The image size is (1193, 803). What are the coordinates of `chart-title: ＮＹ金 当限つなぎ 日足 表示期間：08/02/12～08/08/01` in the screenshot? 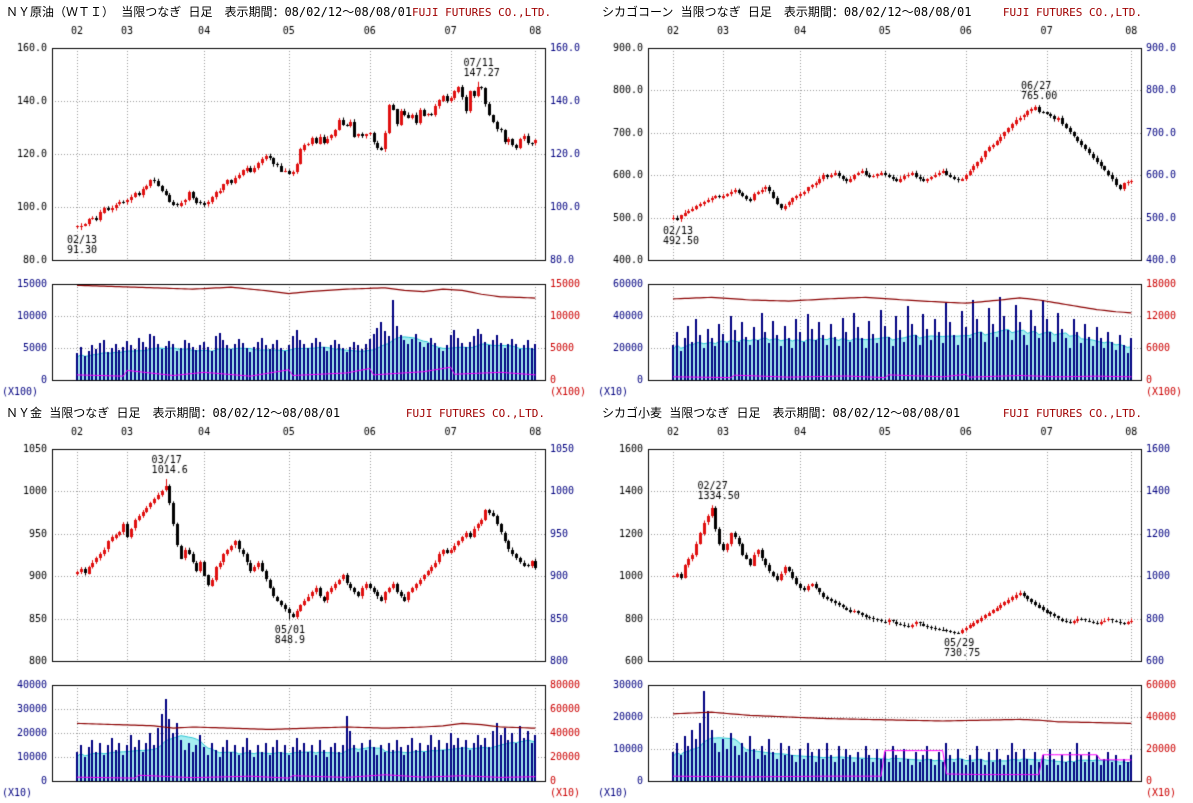 It's located at (173, 413).